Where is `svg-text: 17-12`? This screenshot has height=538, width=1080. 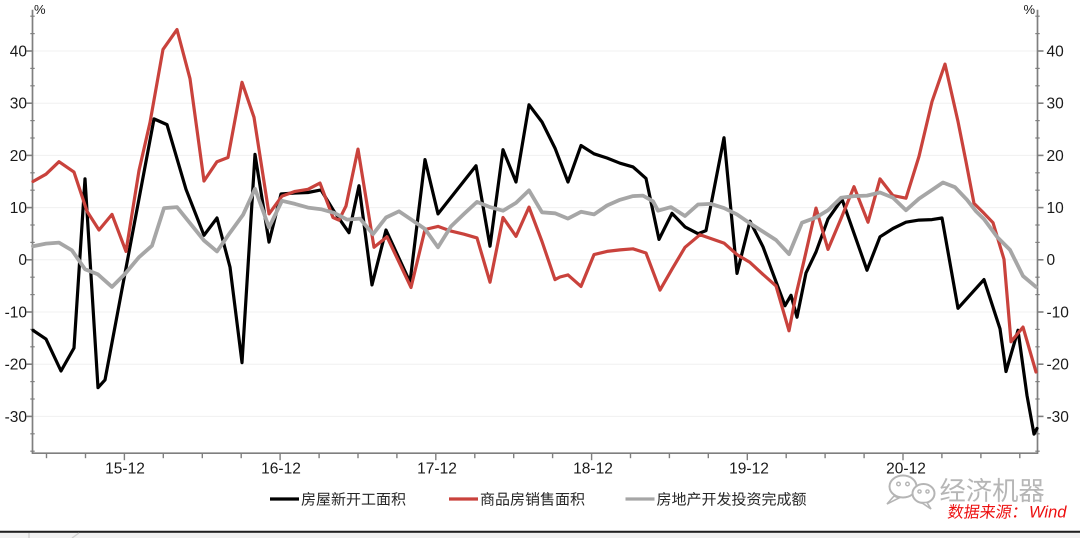 svg-text: 17-12 is located at coordinates (437, 469).